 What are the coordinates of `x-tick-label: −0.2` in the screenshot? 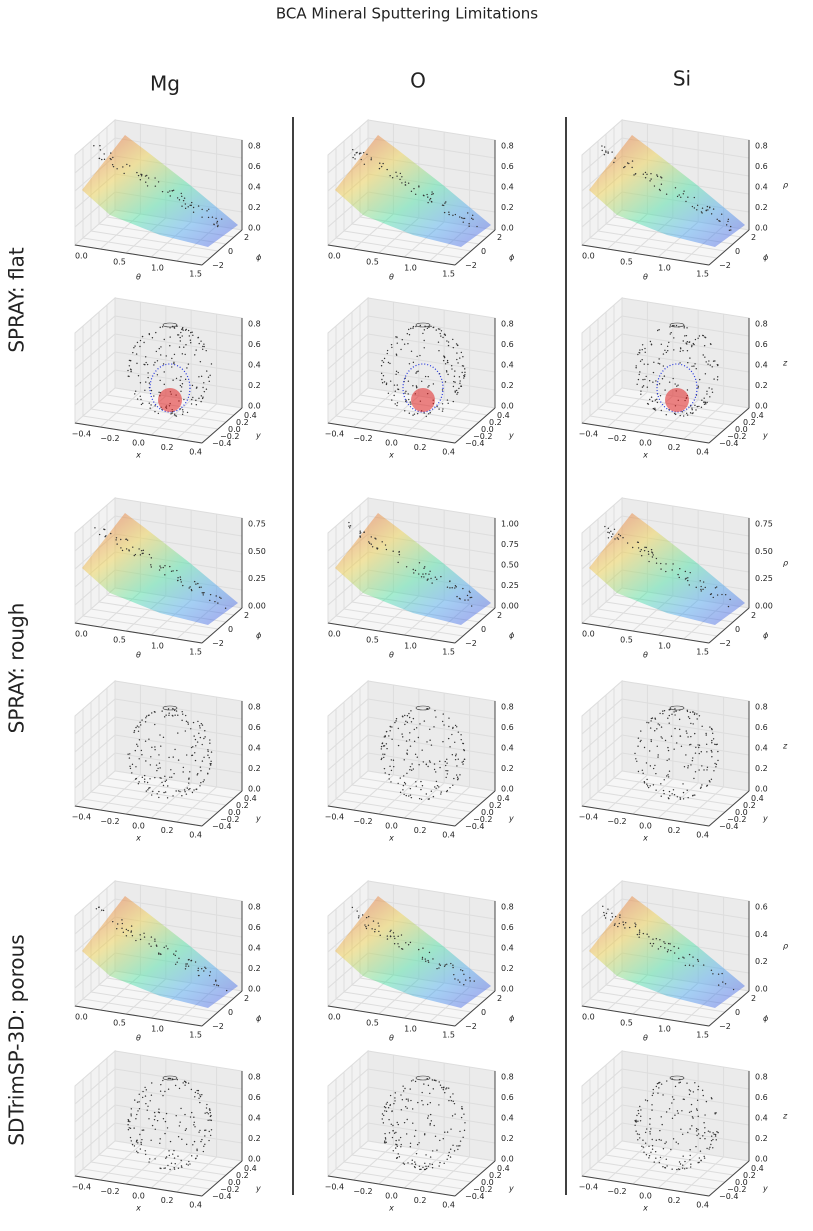 It's located at (362, 1191).